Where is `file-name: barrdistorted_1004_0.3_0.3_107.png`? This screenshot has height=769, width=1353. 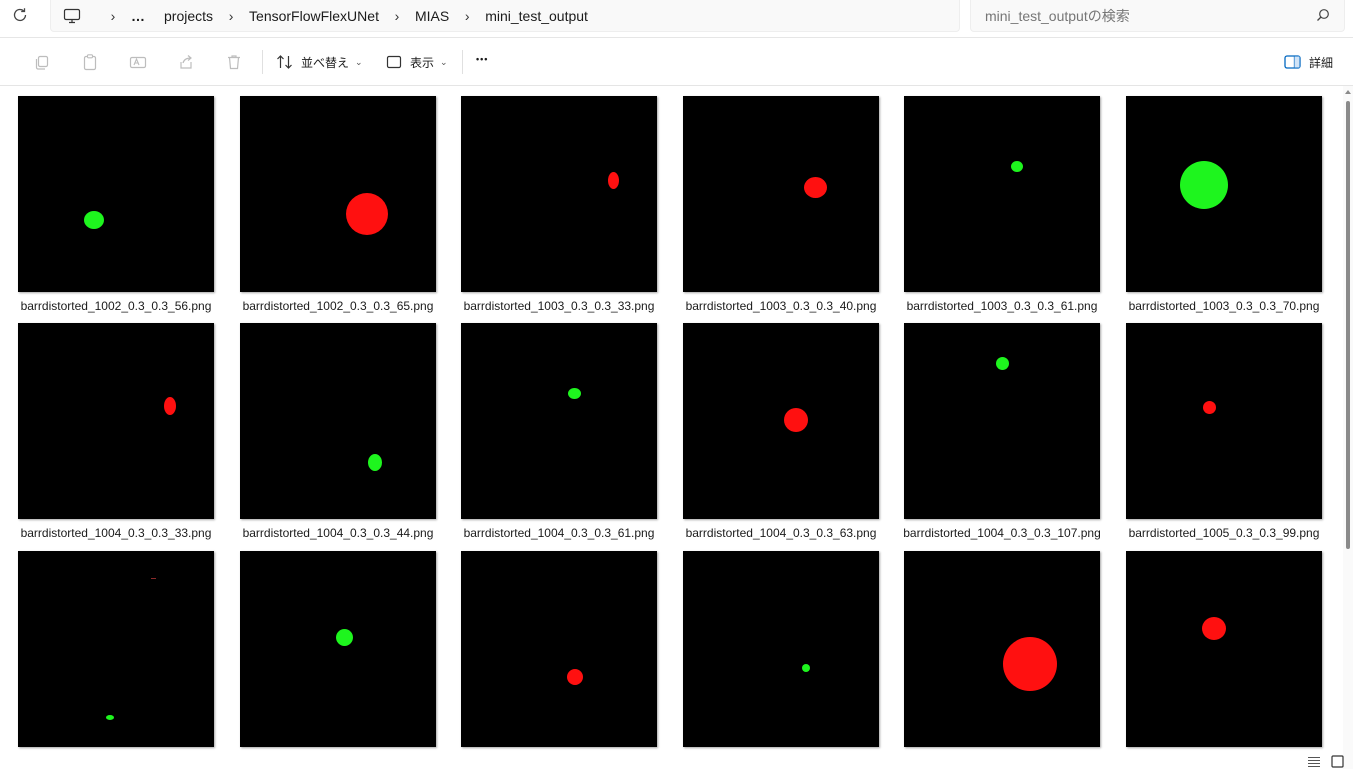 file-name: barrdistorted_1004_0.3_0.3_107.png is located at coordinates (1002, 533).